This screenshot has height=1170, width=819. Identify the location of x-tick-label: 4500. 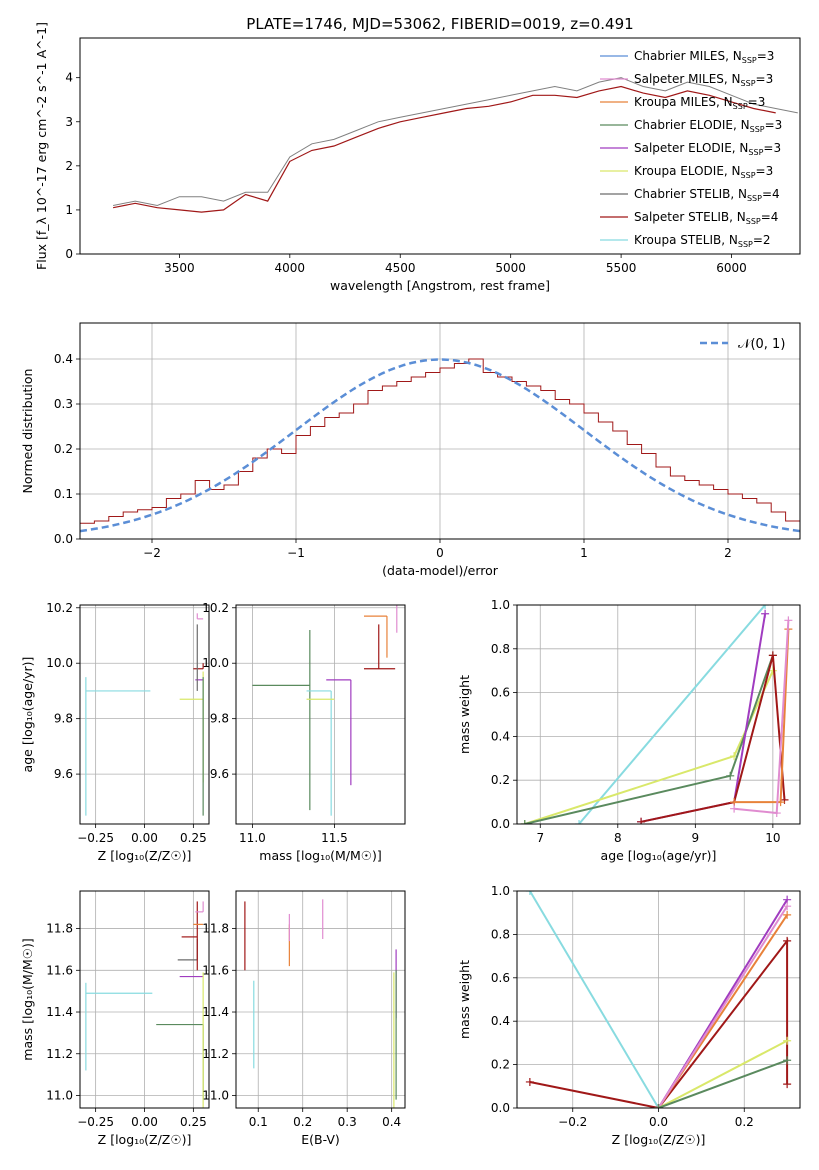
(400, 268).